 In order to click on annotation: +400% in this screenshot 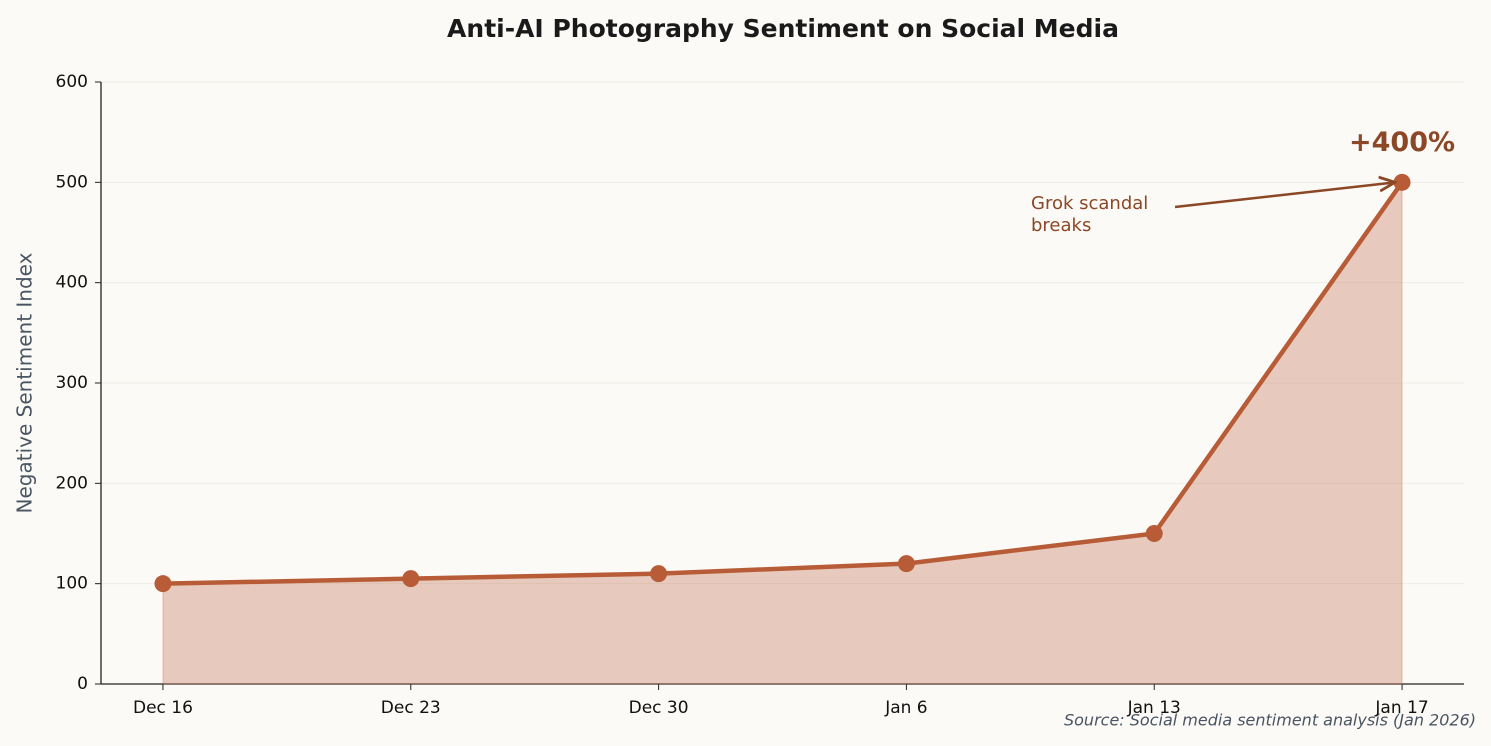, I will do `click(1402, 142)`.